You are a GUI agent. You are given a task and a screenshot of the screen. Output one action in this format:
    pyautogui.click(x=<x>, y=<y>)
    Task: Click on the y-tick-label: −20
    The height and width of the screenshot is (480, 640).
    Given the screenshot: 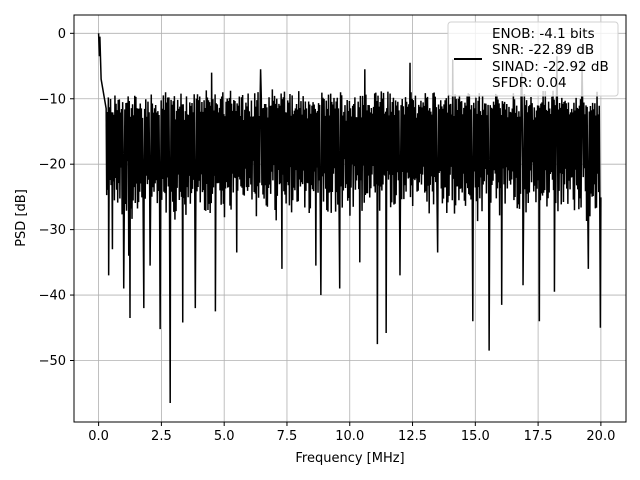 What is the action you would take?
    pyautogui.click(x=52, y=165)
    